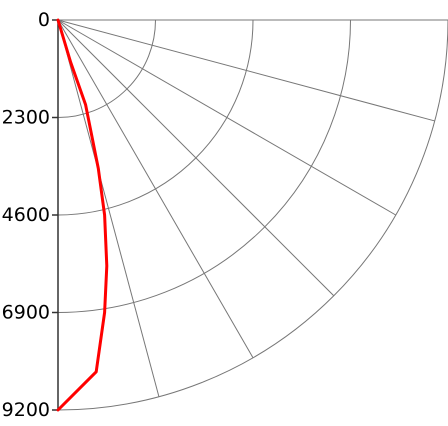 The image size is (448, 426). What do you see at coordinates (26, 313) in the screenshot?
I see `y-tick-label: 6900` at bounding box center [26, 313].